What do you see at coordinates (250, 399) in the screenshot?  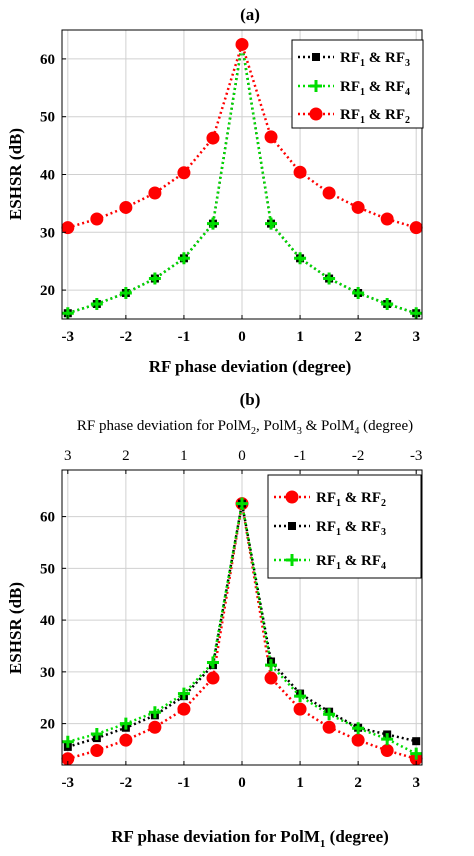 I see `chart-b-title: (b)` at bounding box center [250, 399].